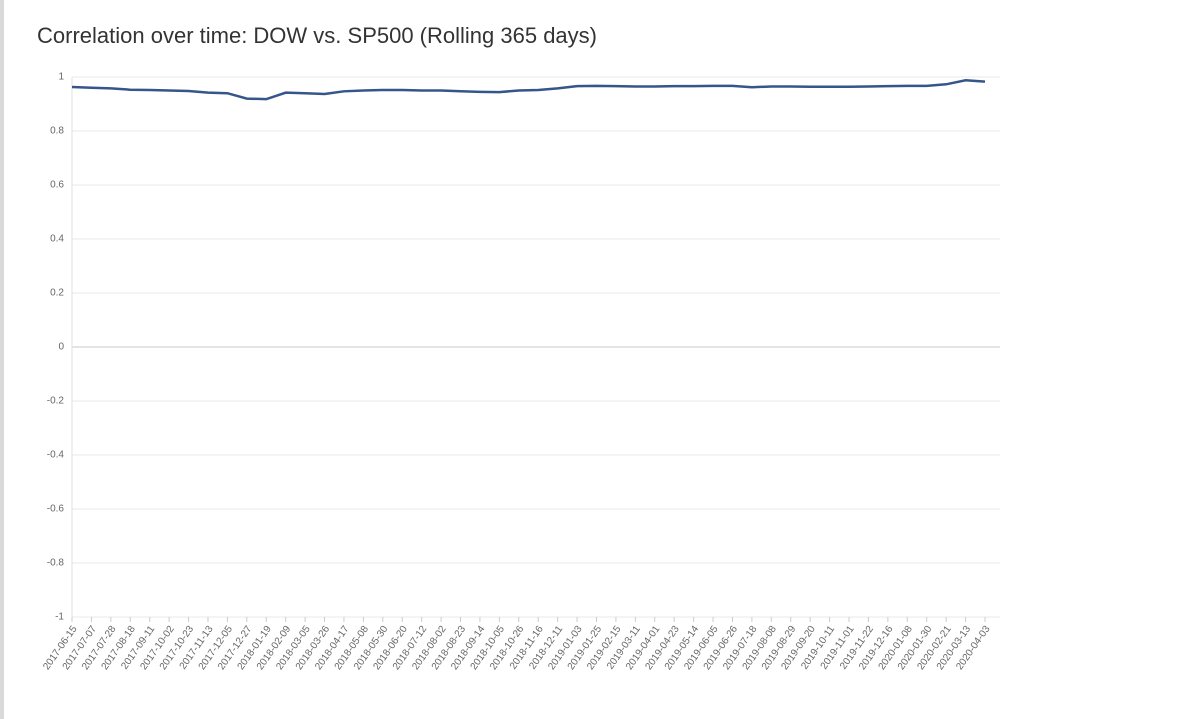 This screenshot has height=719, width=1200. Describe the element at coordinates (59, 617) in the screenshot. I see `y-tick-label: -1` at that location.